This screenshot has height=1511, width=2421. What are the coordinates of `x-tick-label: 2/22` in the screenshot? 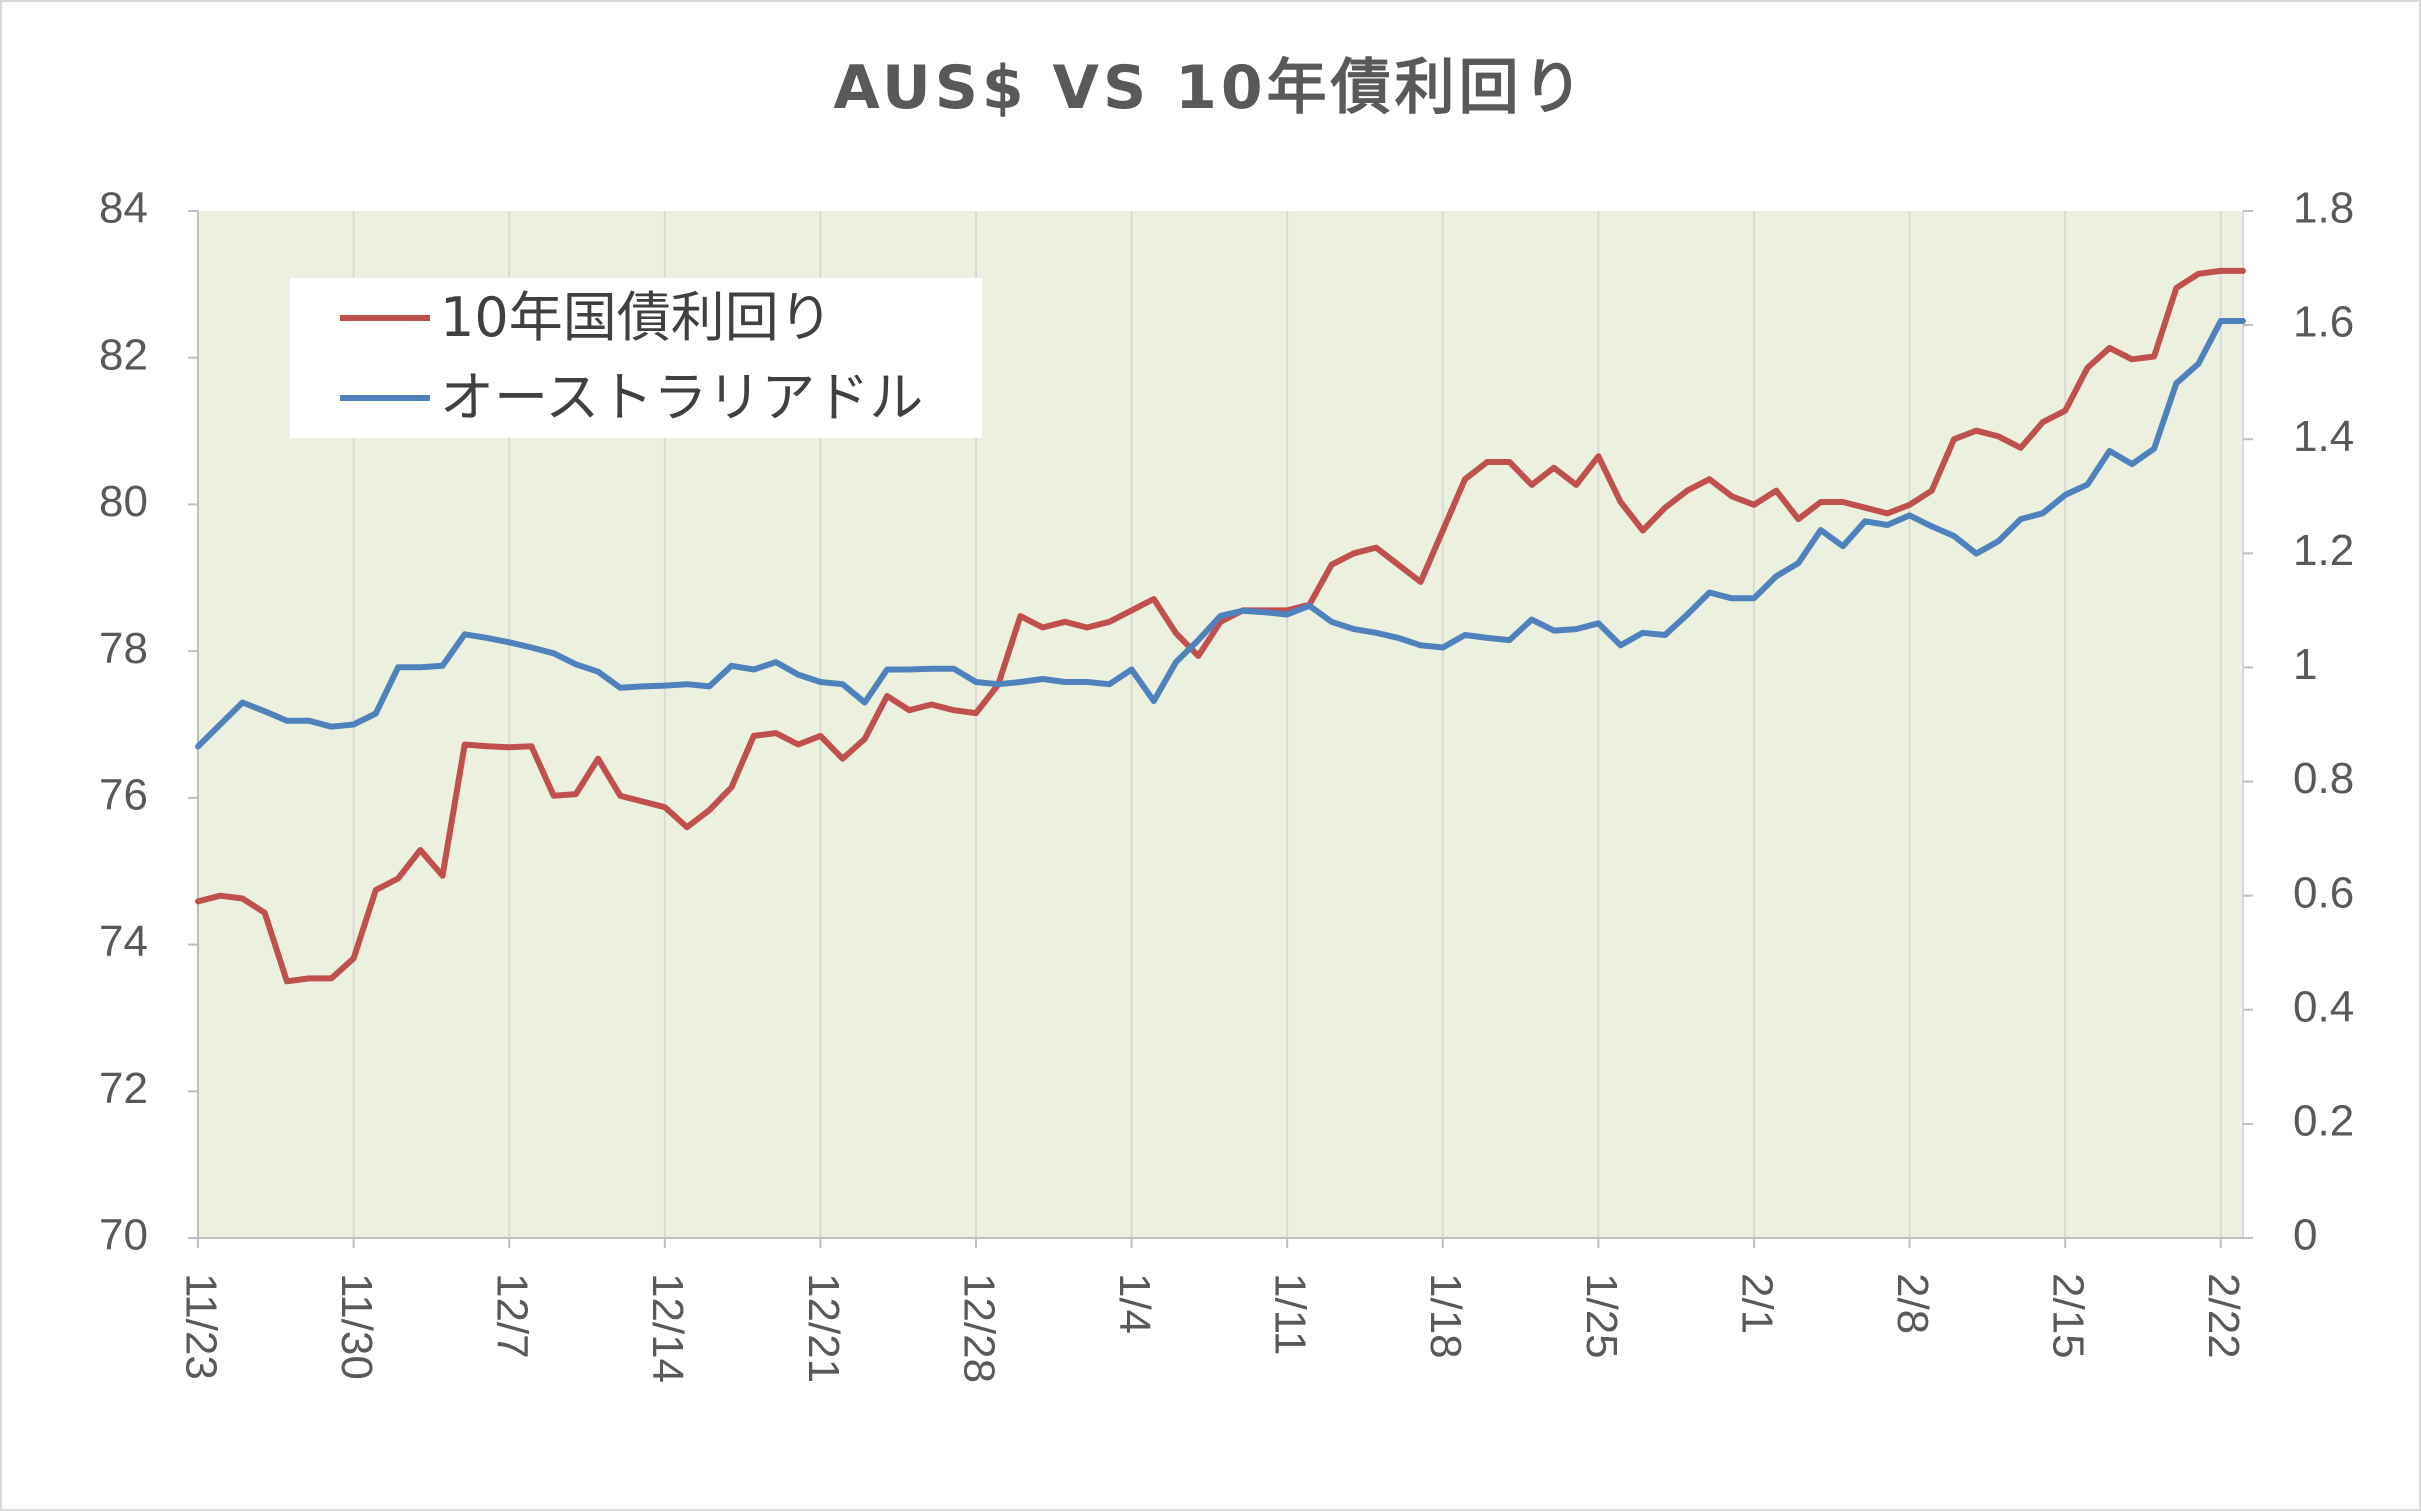 It's located at (2223, 1316).